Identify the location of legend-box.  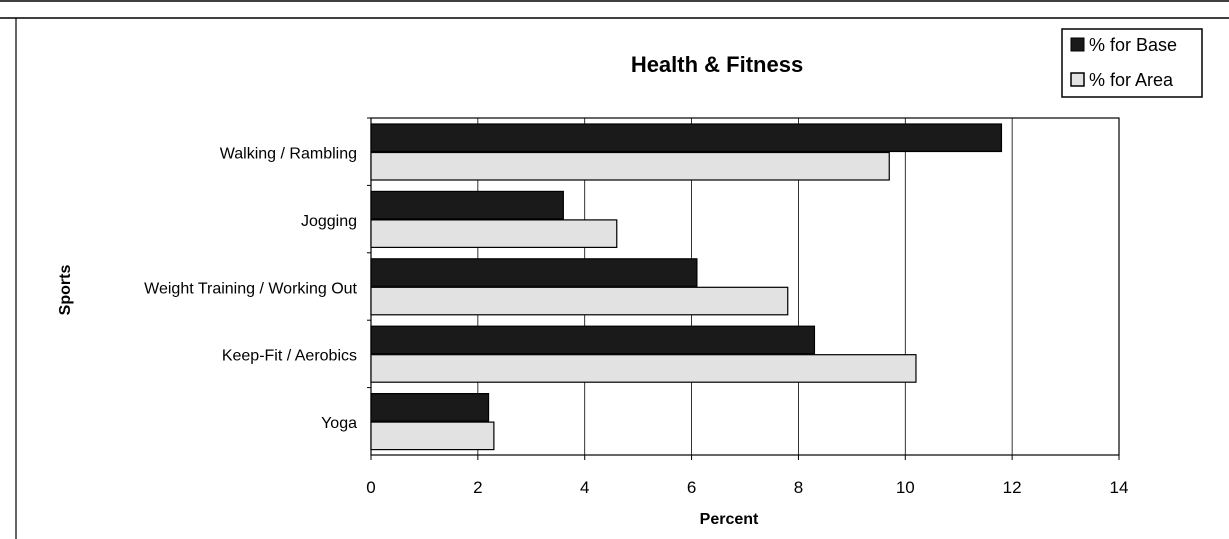
(1132, 63).